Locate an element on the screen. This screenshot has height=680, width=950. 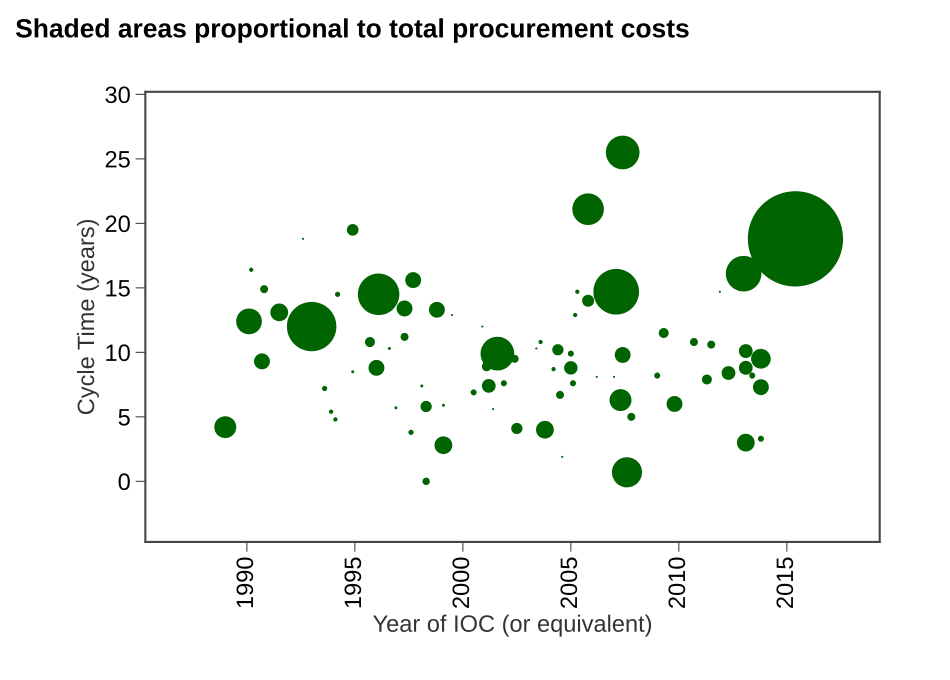
y-tick-label: 25 is located at coordinates (118, 159).